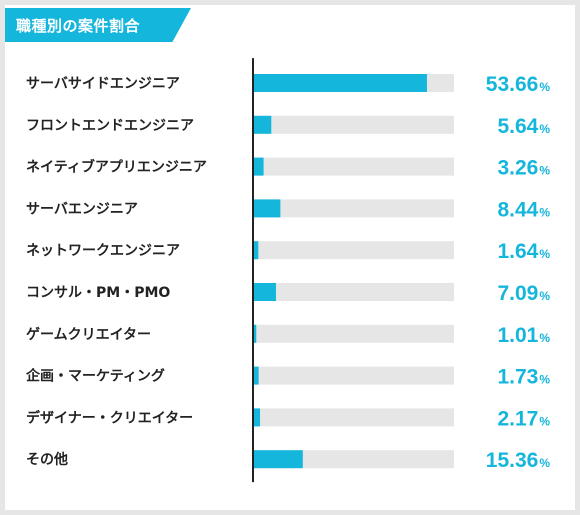 This screenshot has height=515, width=580. What do you see at coordinates (47, 459) in the screenshot?
I see `category-label: その他` at bounding box center [47, 459].